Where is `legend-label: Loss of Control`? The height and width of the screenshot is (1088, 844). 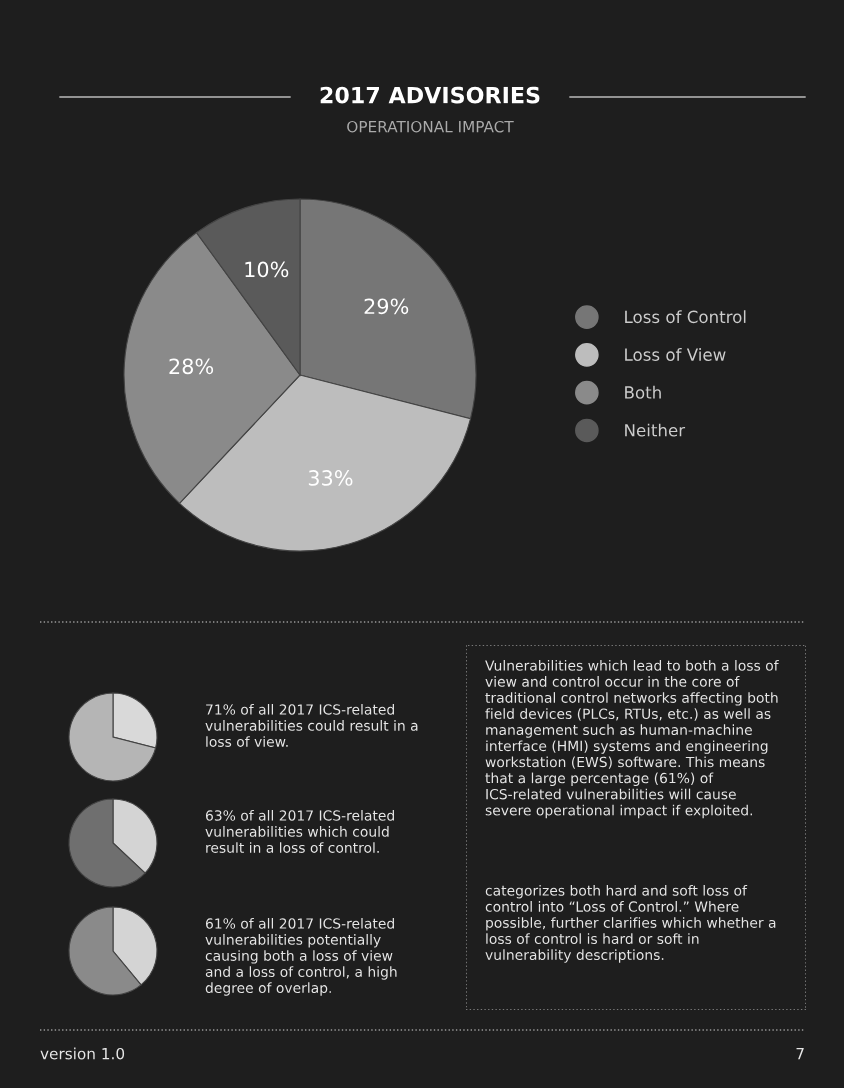
legend-label: Loss of Control is located at coordinates (685, 317).